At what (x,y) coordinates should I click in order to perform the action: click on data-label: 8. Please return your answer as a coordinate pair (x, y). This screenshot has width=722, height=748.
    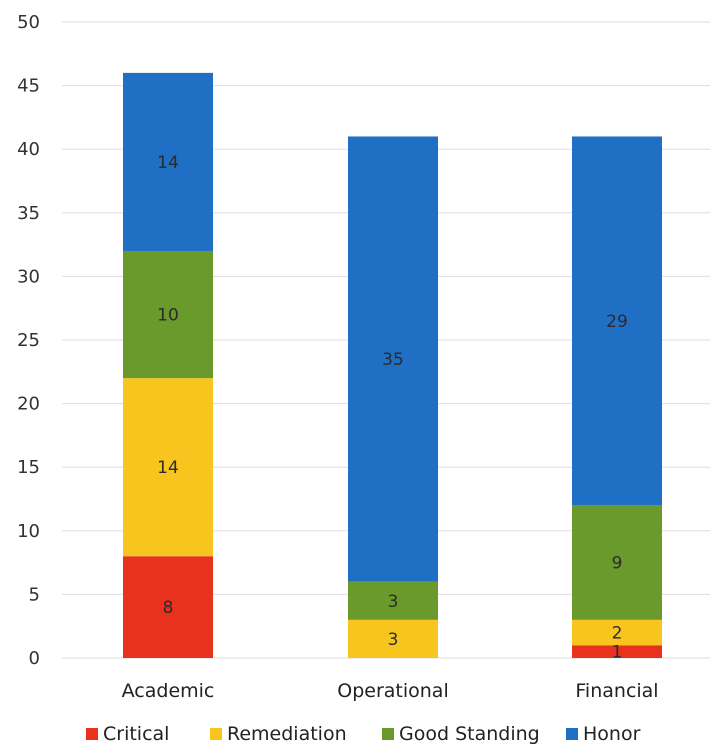
    Looking at the image, I should click on (168, 608).